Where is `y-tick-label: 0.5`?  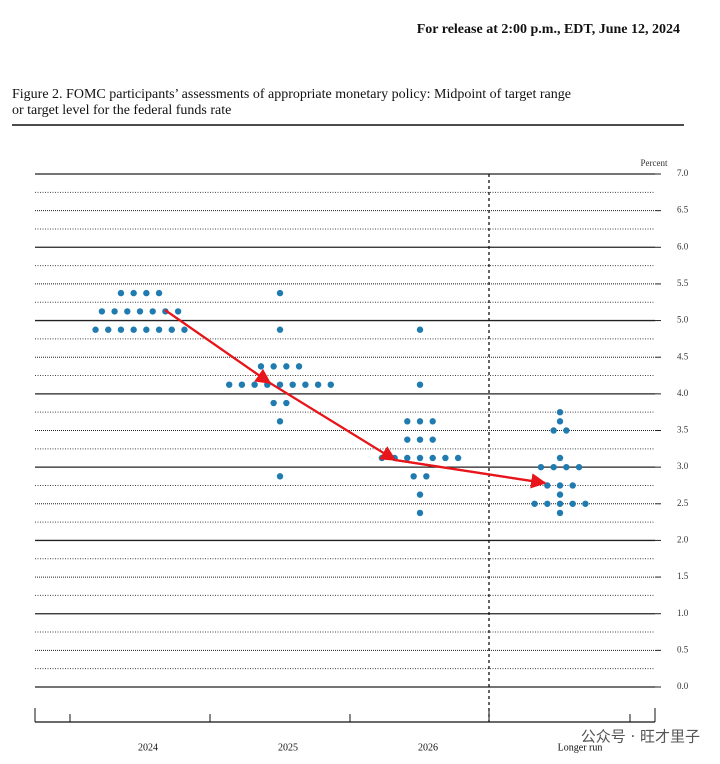 y-tick-label: 0.5 is located at coordinates (683, 649).